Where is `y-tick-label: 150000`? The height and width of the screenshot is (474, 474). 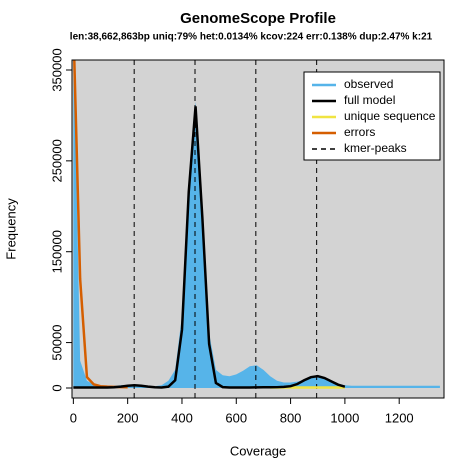 y-tick-label: 150000 is located at coordinates (56, 251).